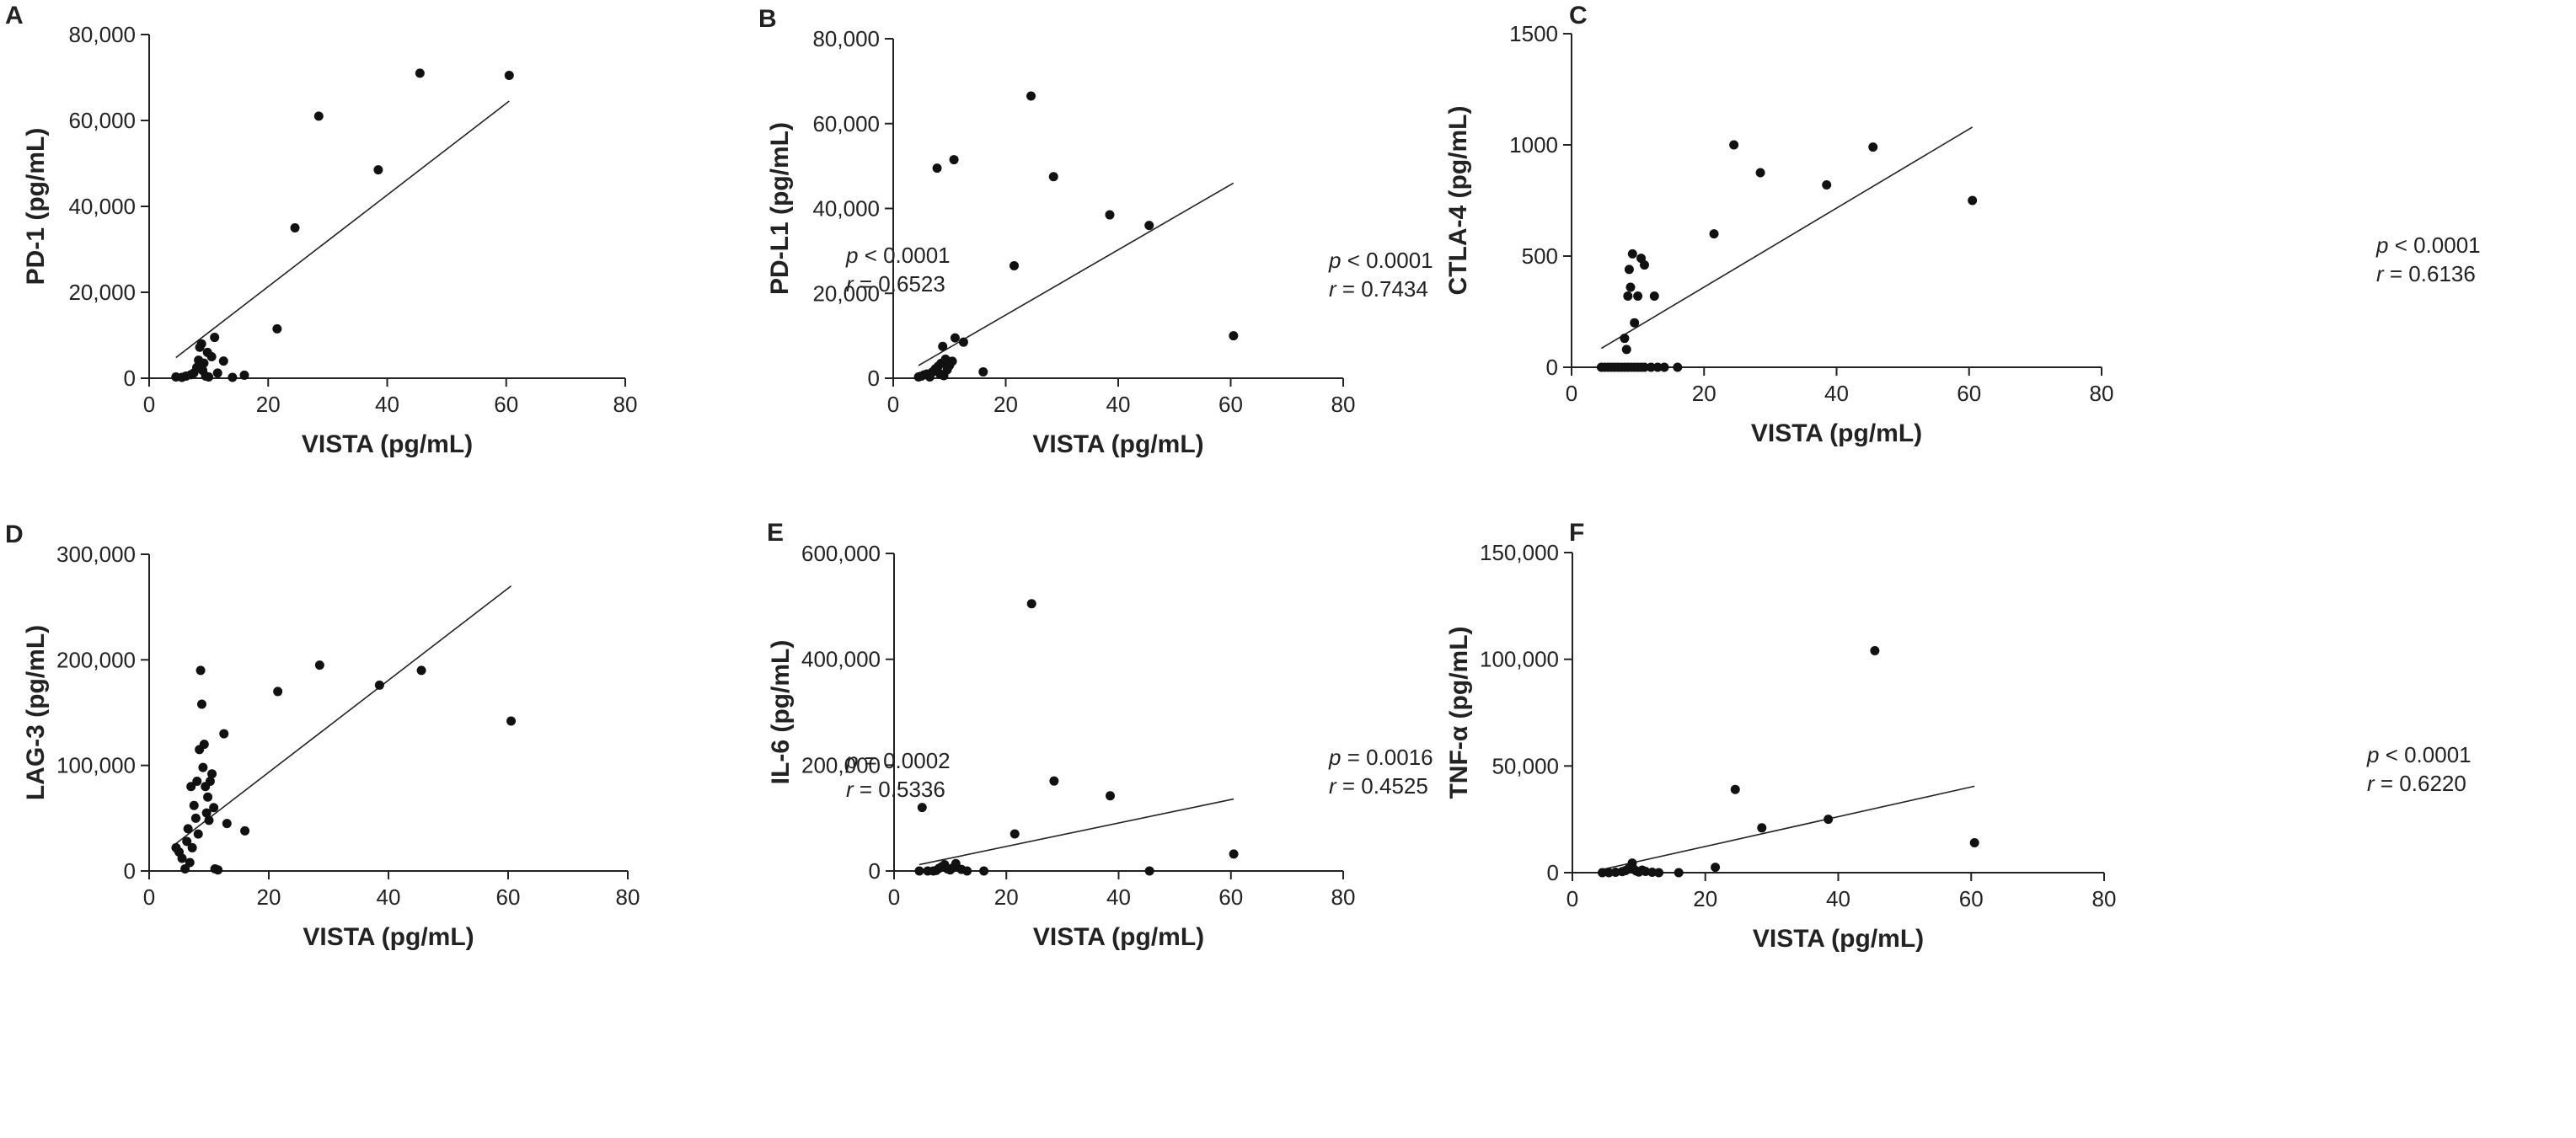  What do you see at coordinates (1579, 15) in the screenshot?
I see `panel-letter: C` at bounding box center [1579, 15].